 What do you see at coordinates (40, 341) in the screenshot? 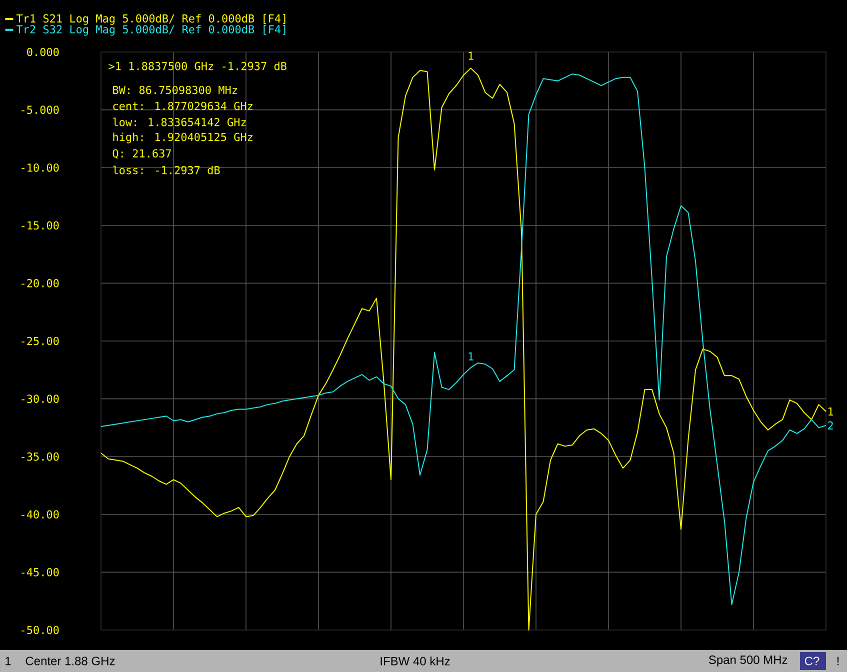
I see `y-tick-label: -25.00` at bounding box center [40, 341].